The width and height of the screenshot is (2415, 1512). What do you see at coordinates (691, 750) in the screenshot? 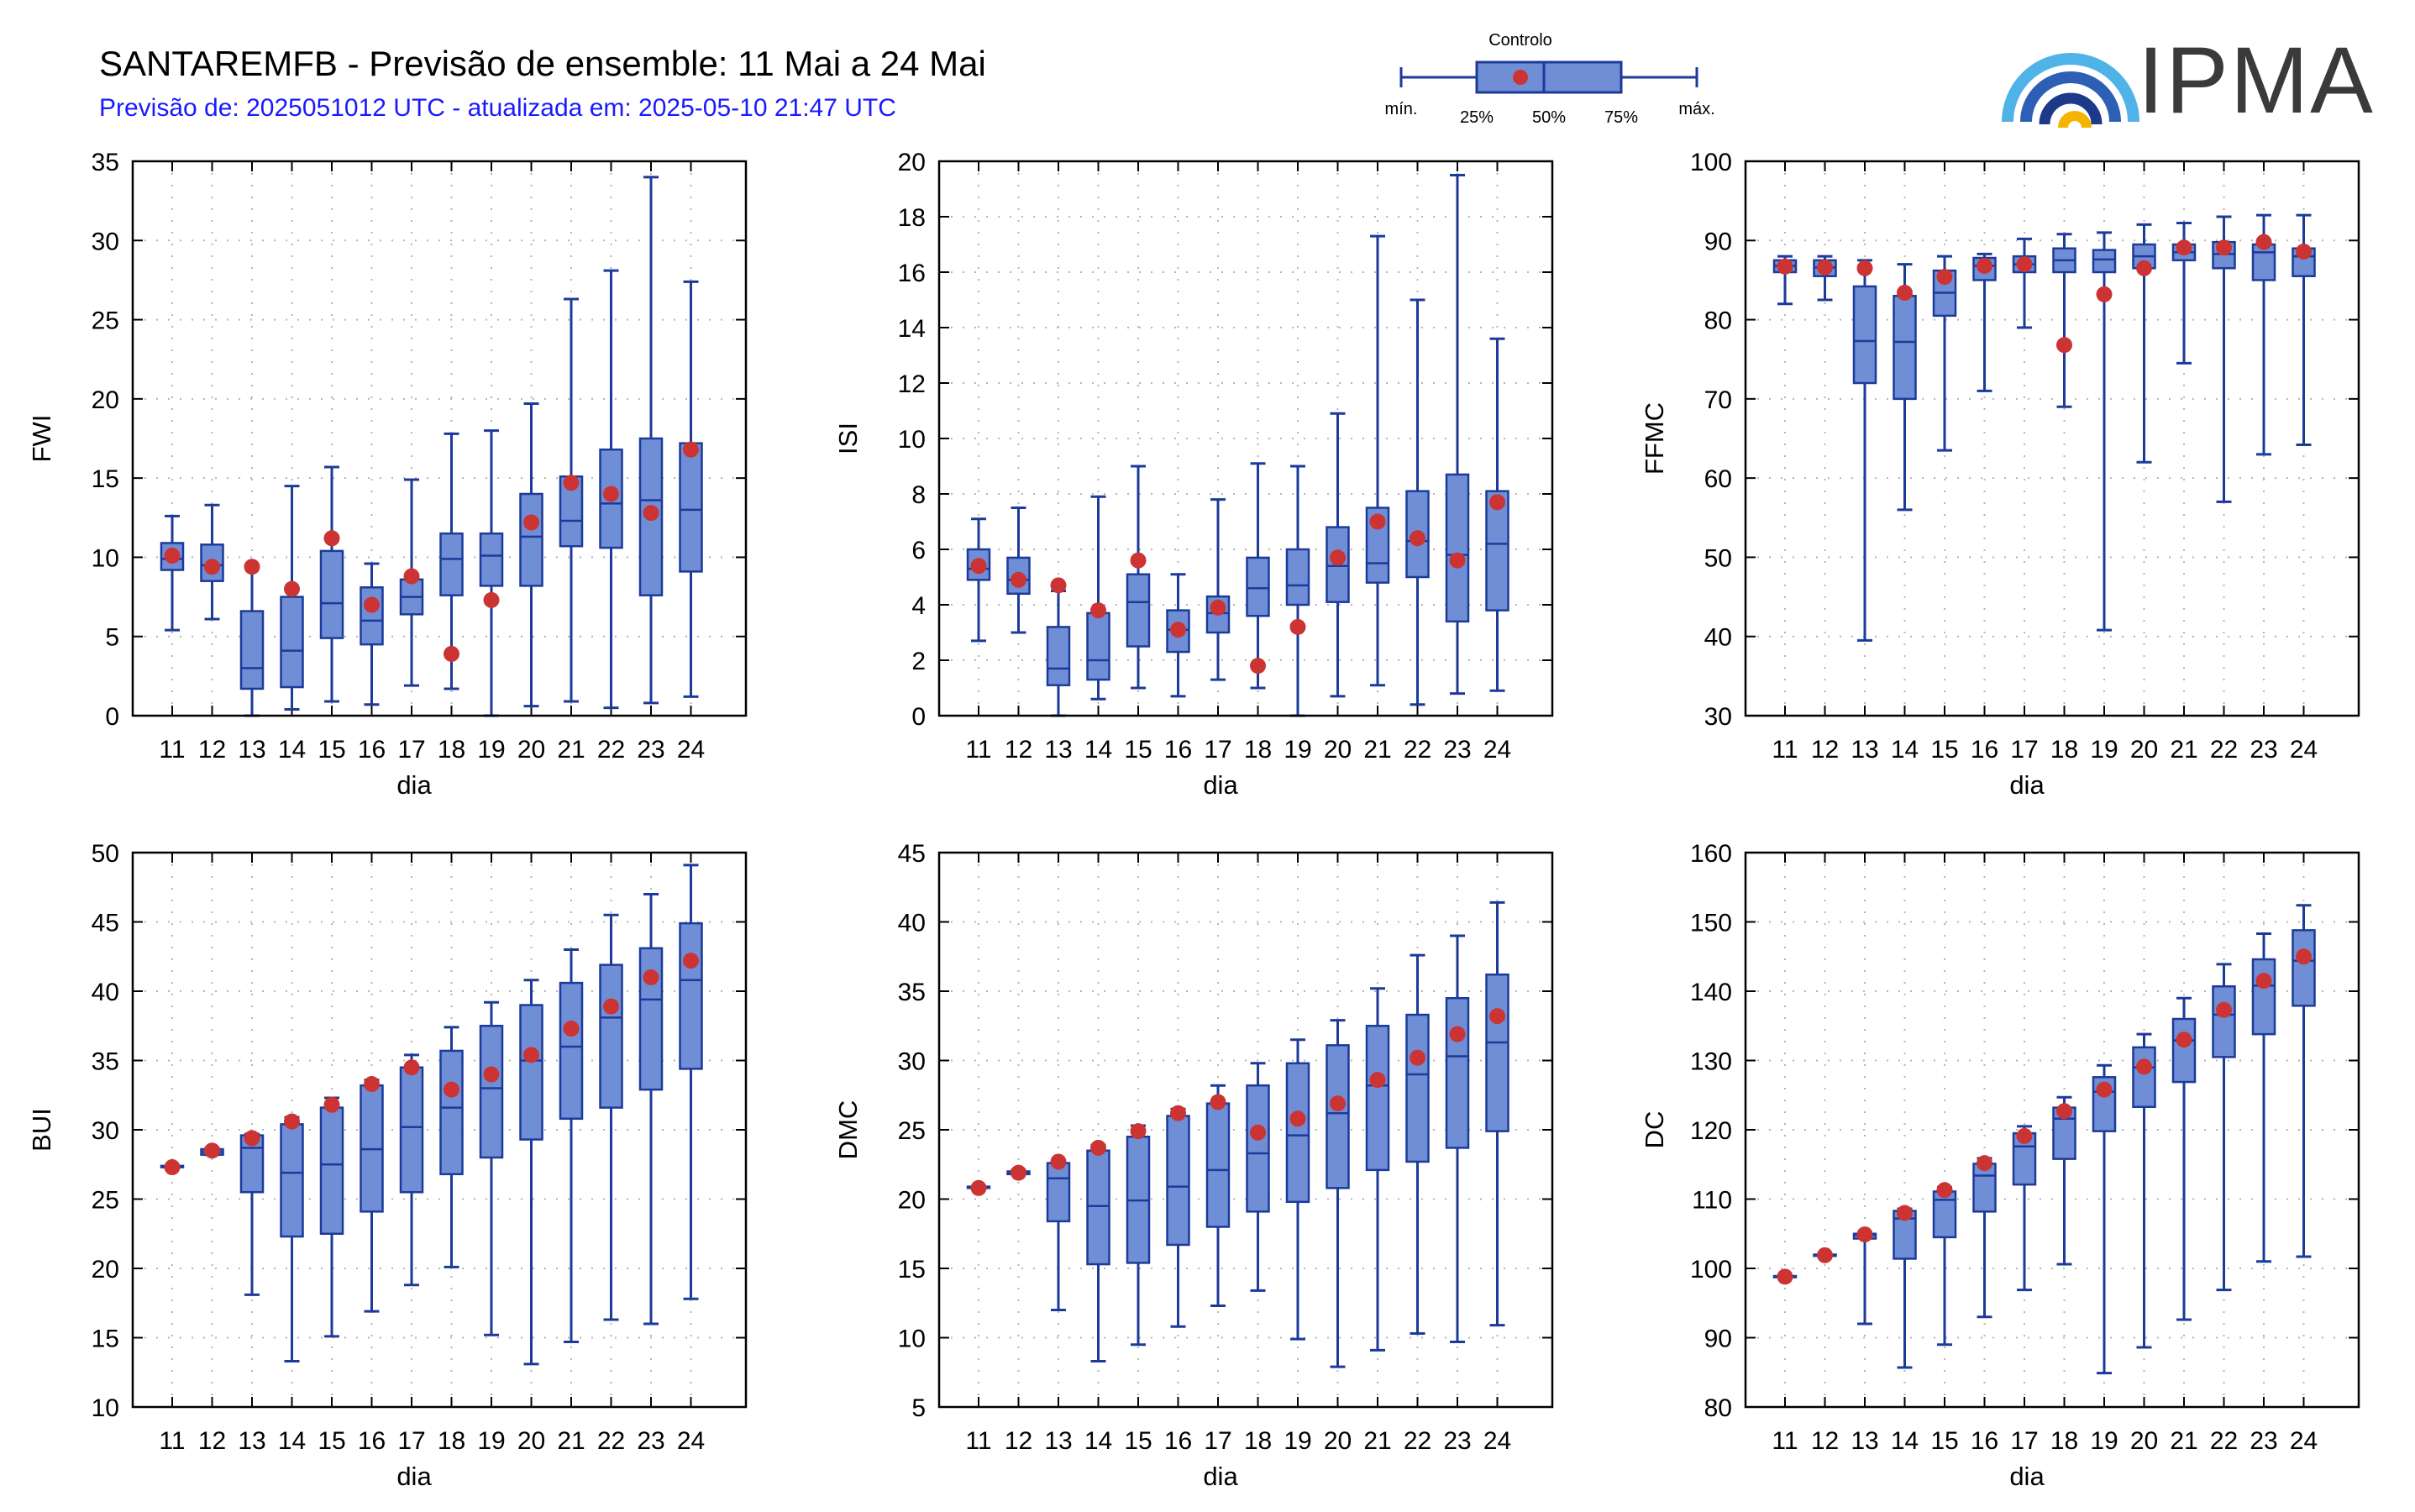
I see `x-tick-label: 24` at bounding box center [691, 750].